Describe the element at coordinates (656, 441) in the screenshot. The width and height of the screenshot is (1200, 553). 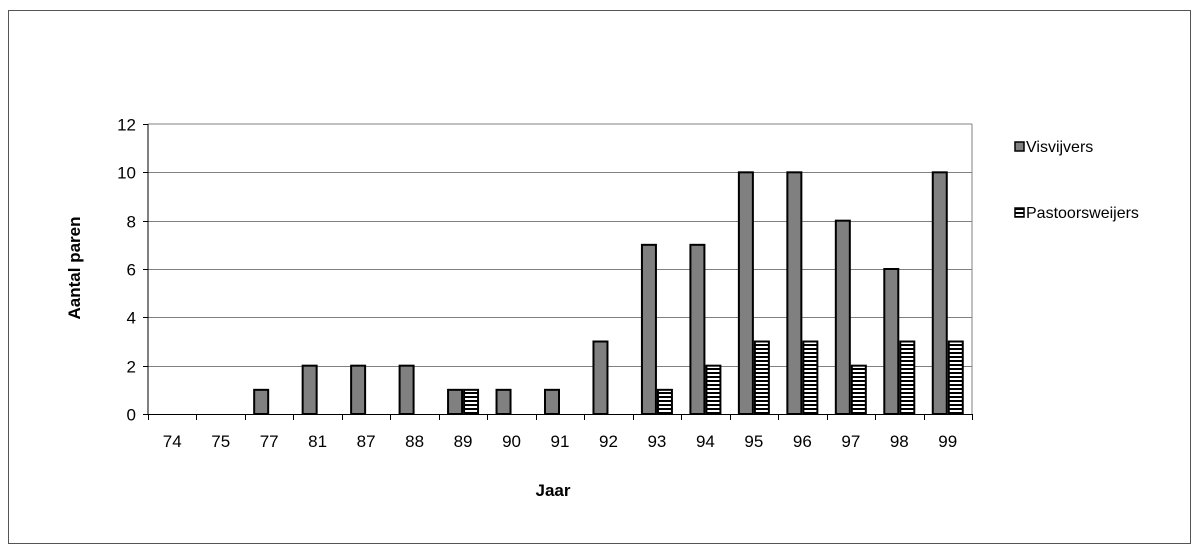
I see `x-tick-label: 93` at that location.